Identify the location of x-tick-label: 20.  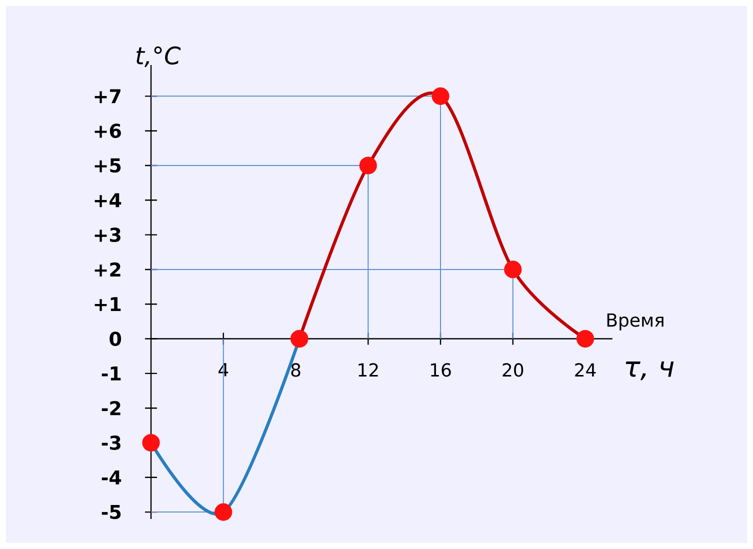
(513, 370).